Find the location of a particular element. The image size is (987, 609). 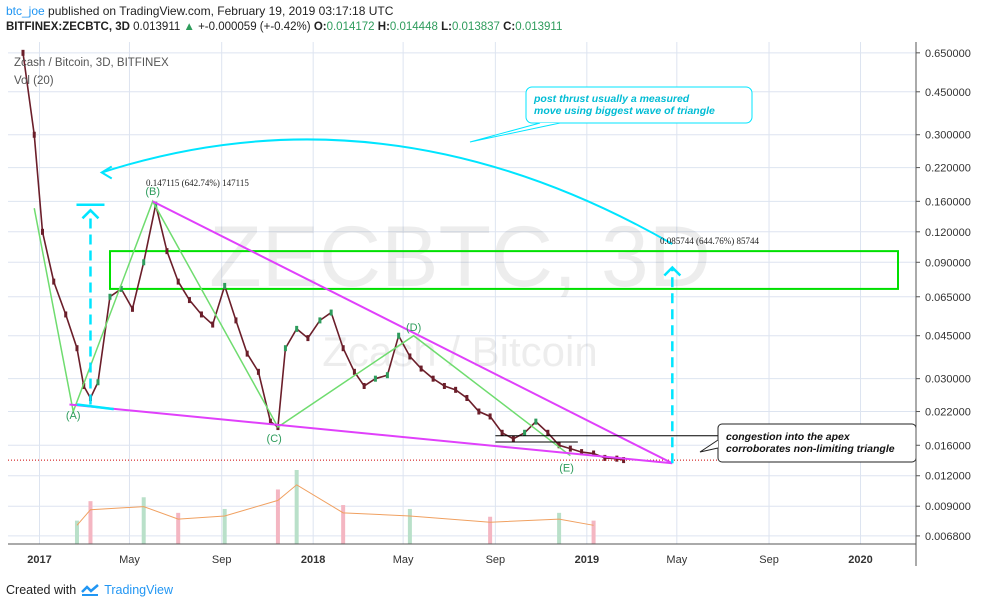

y-tick-label: 0.012000 is located at coordinates (948, 477).